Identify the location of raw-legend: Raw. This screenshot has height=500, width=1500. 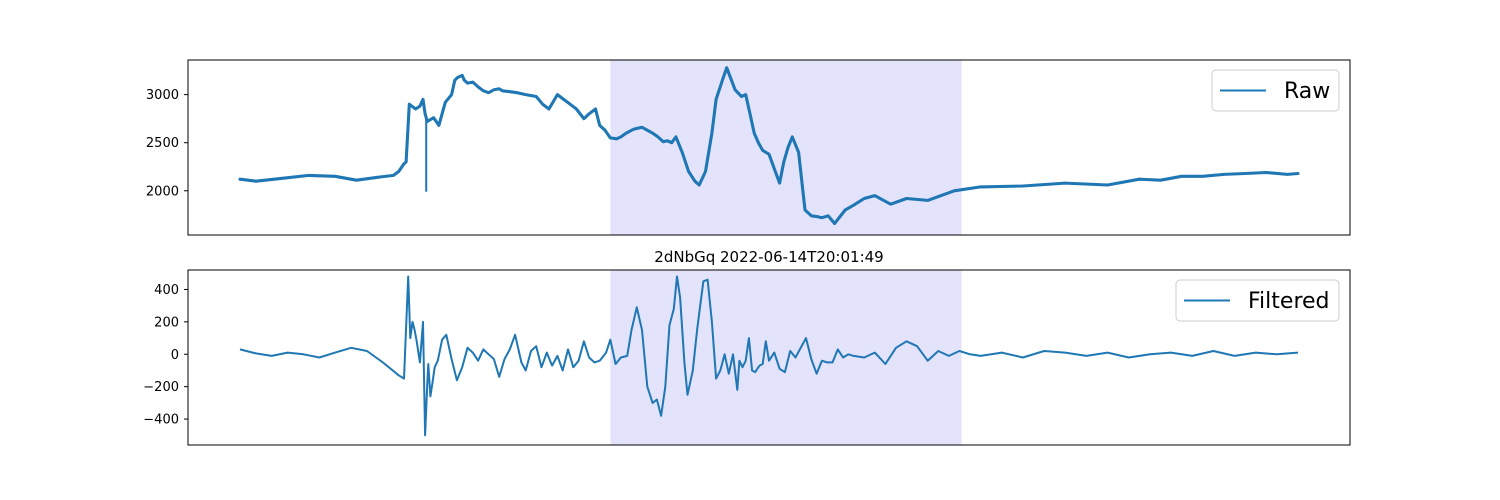
(1275, 90).